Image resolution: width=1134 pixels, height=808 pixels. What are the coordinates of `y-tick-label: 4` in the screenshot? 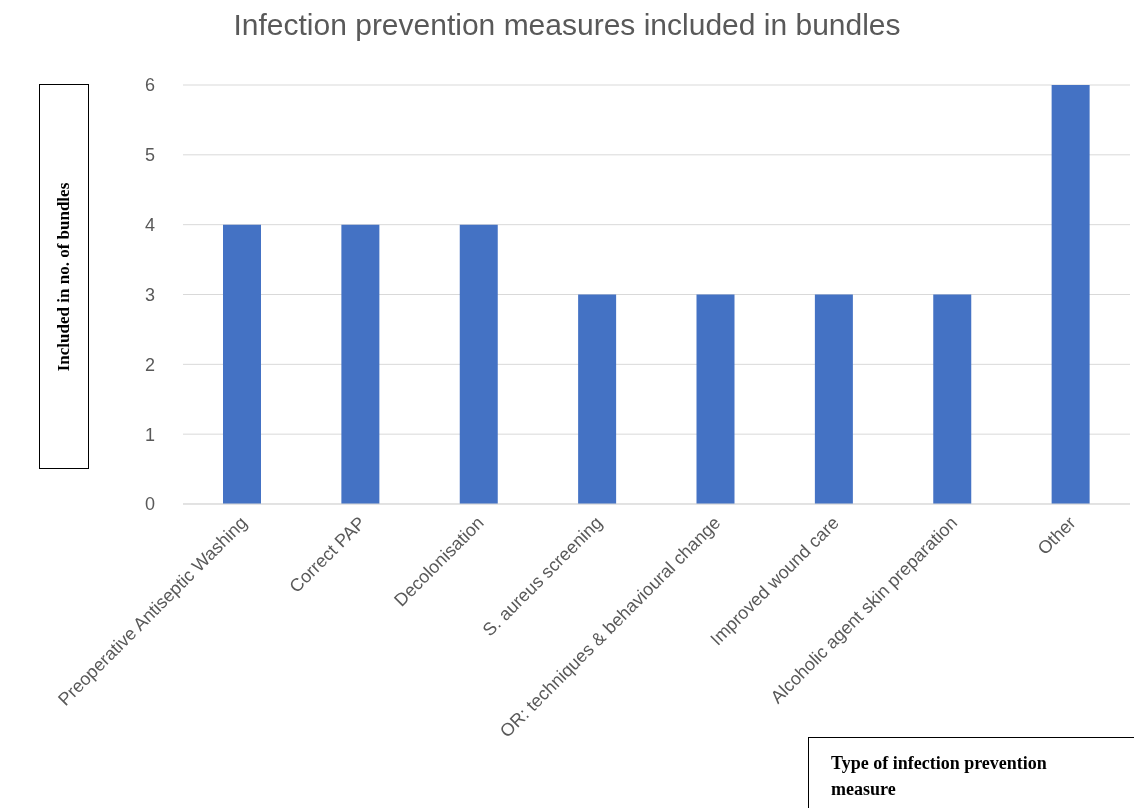 It's located at (149, 225).